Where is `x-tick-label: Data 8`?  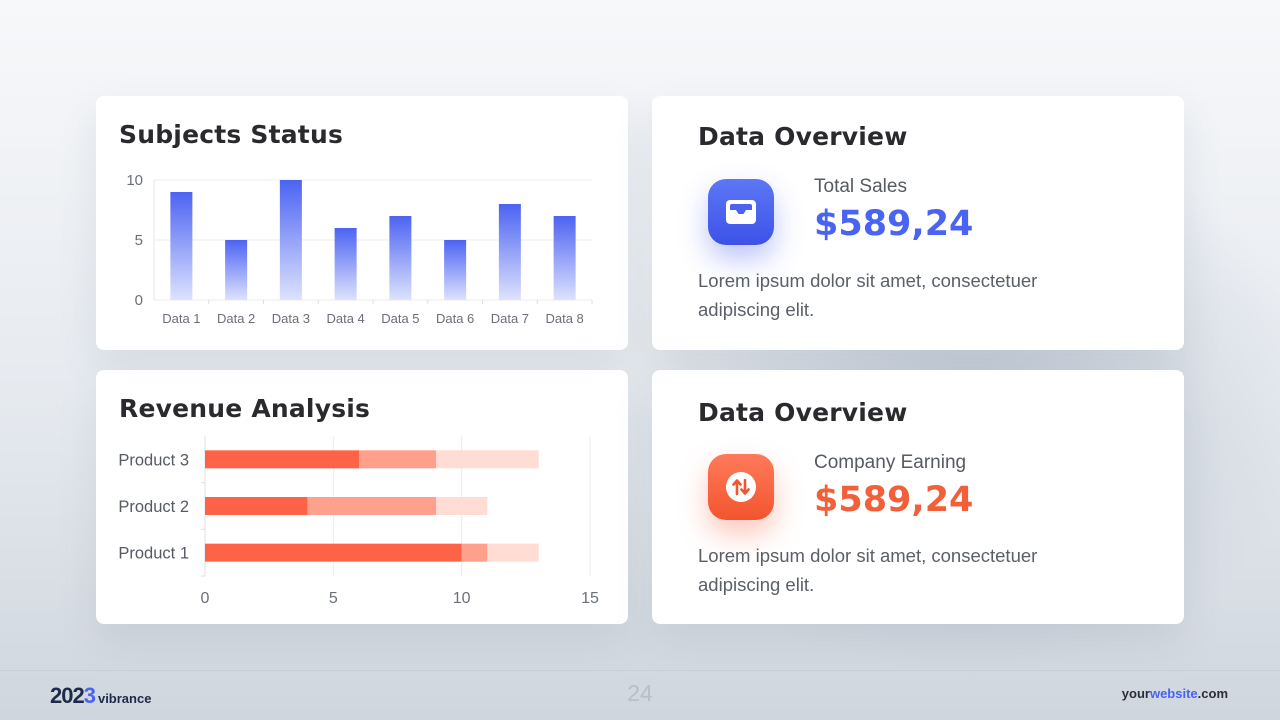 x-tick-label: Data 8 is located at coordinates (564, 318).